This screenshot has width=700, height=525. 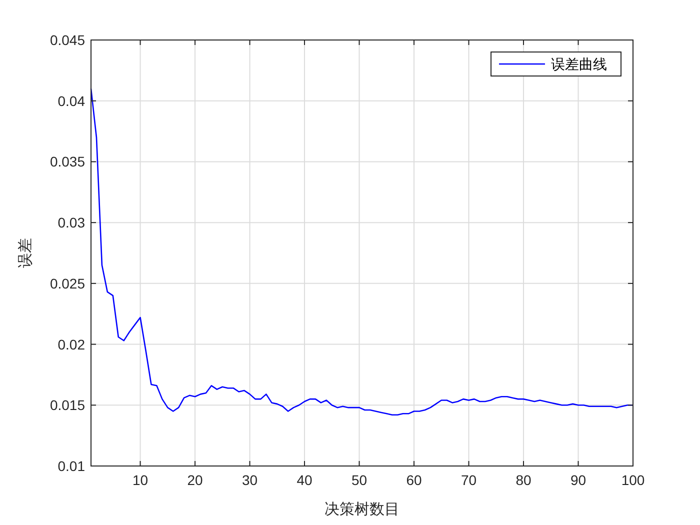 What do you see at coordinates (633, 480) in the screenshot?
I see `x-tick-label: 100` at bounding box center [633, 480].